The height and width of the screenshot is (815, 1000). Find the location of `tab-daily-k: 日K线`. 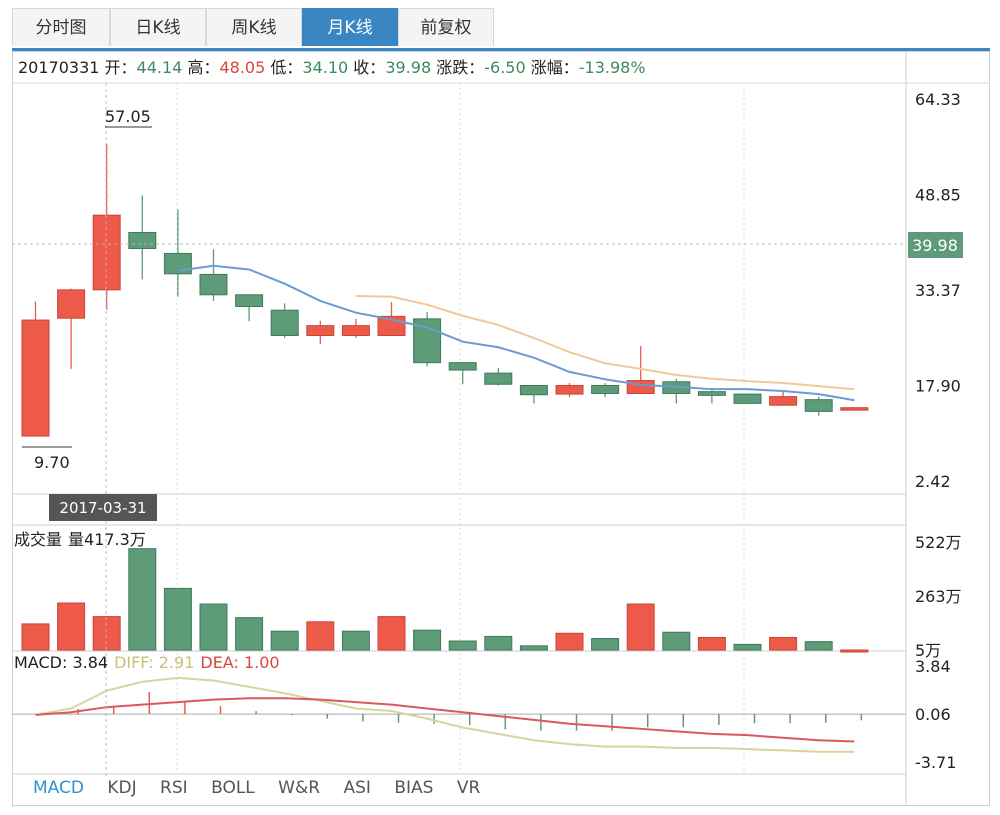

tab-daily-k: 日K线 is located at coordinates (158, 27).